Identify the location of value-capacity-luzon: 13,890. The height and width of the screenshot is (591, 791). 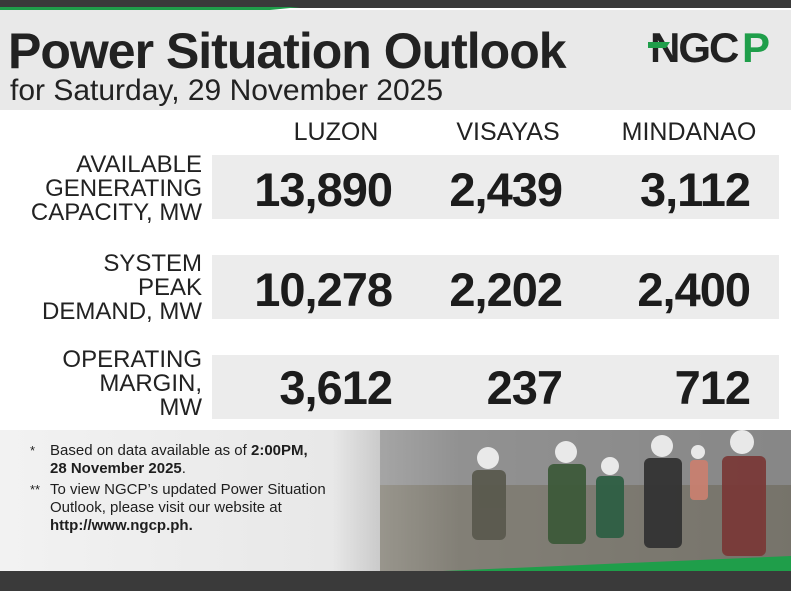
(323, 189).